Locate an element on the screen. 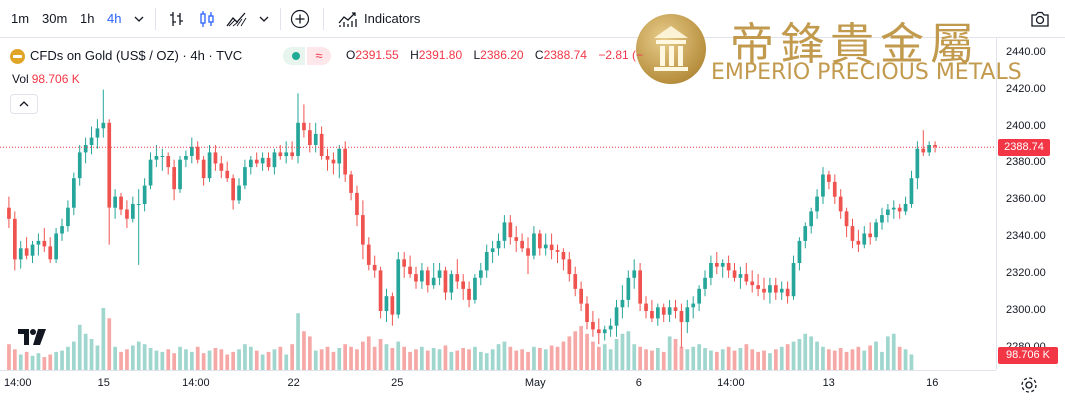 Image resolution: width=1065 pixels, height=404 pixels. watermark-chinese: 帝鋒貴金屬 is located at coordinates (855, 44).